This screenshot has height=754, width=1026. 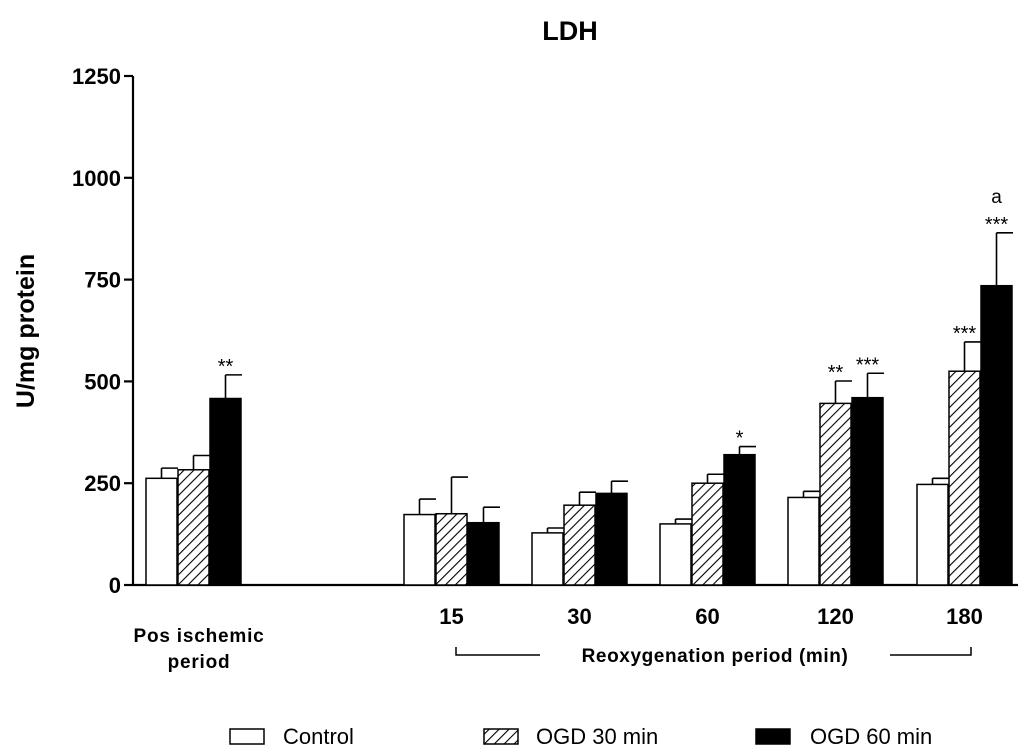 What do you see at coordinates (773, 736) in the screenshot?
I see `legend-swatch-ogd60` at bounding box center [773, 736].